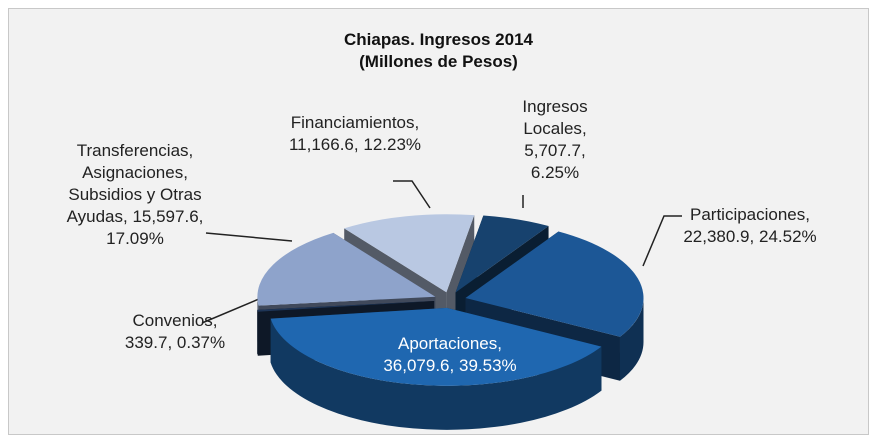 Image resolution: width=877 pixels, height=443 pixels. What do you see at coordinates (554, 150) in the screenshot?
I see `label-value: 5,707.7` at bounding box center [554, 150].